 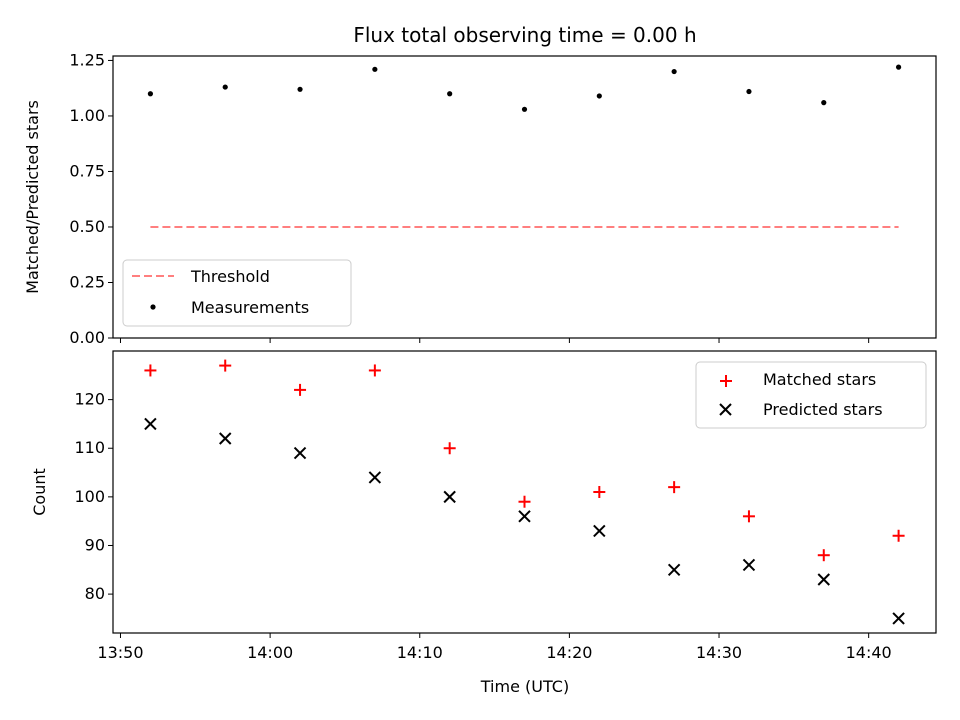 What do you see at coordinates (819, 379) in the screenshot?
I see `legend-matched-label: Matched stars` at bounding box center [819, 379].